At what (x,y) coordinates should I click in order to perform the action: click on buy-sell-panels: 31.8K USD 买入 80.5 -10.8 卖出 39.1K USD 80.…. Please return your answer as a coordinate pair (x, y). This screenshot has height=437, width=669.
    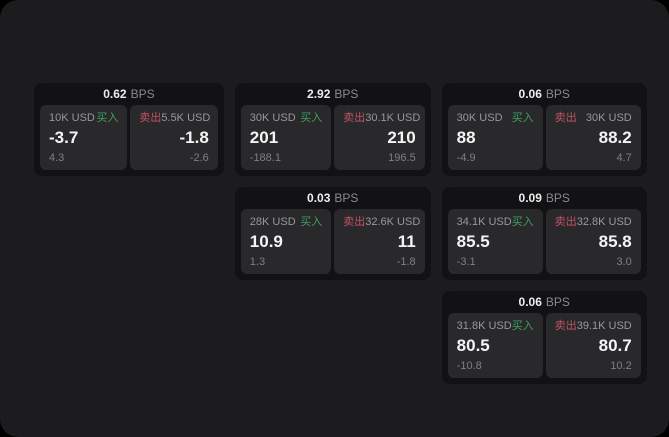
    Looking at the image, I should click on (544, 345).